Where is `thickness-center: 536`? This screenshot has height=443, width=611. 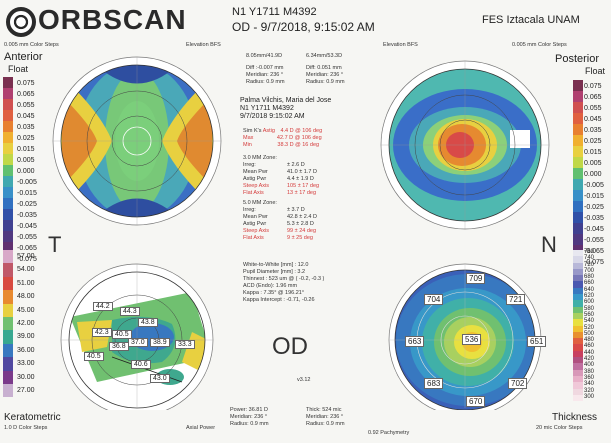 thickness-center: 536 is located at coordinates (472, 339).